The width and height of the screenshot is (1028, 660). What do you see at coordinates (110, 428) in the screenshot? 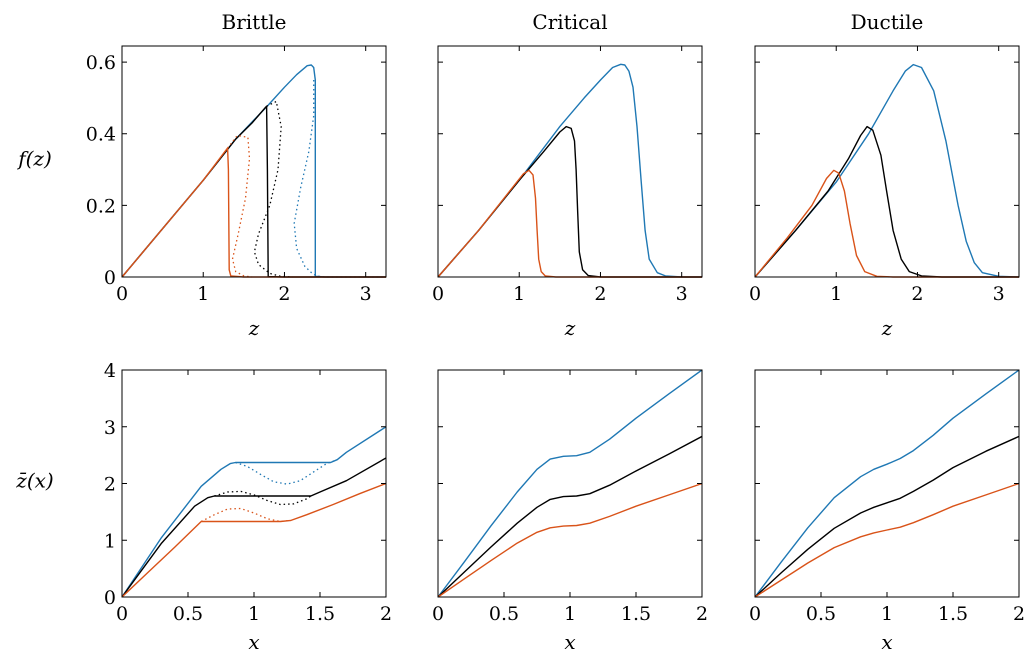
I see `y-tick-label: 3` at bounding box center [110, 428].